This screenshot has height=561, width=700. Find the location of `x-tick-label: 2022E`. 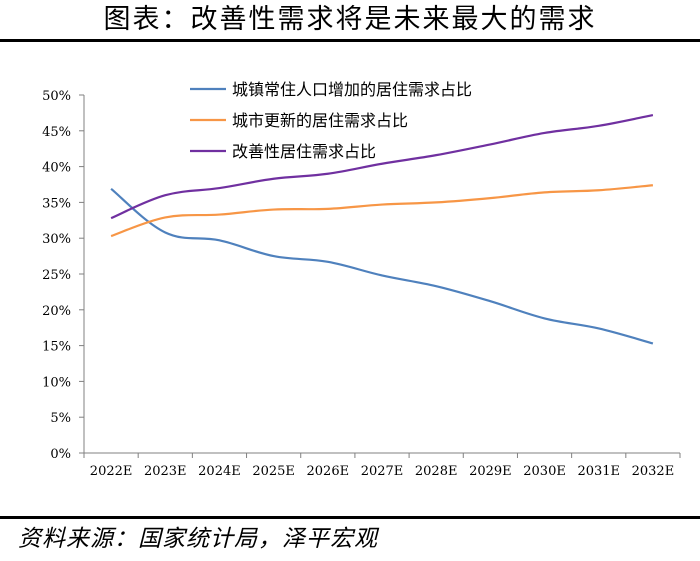

x-tick-label: 2022E is located at coordinates (111, 471).